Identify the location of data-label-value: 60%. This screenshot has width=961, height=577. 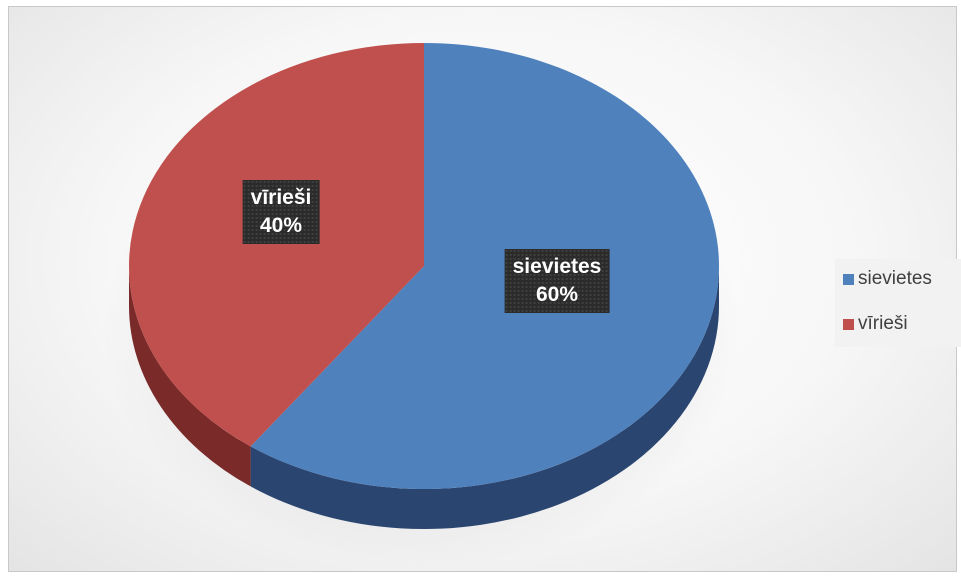
(557, 294).